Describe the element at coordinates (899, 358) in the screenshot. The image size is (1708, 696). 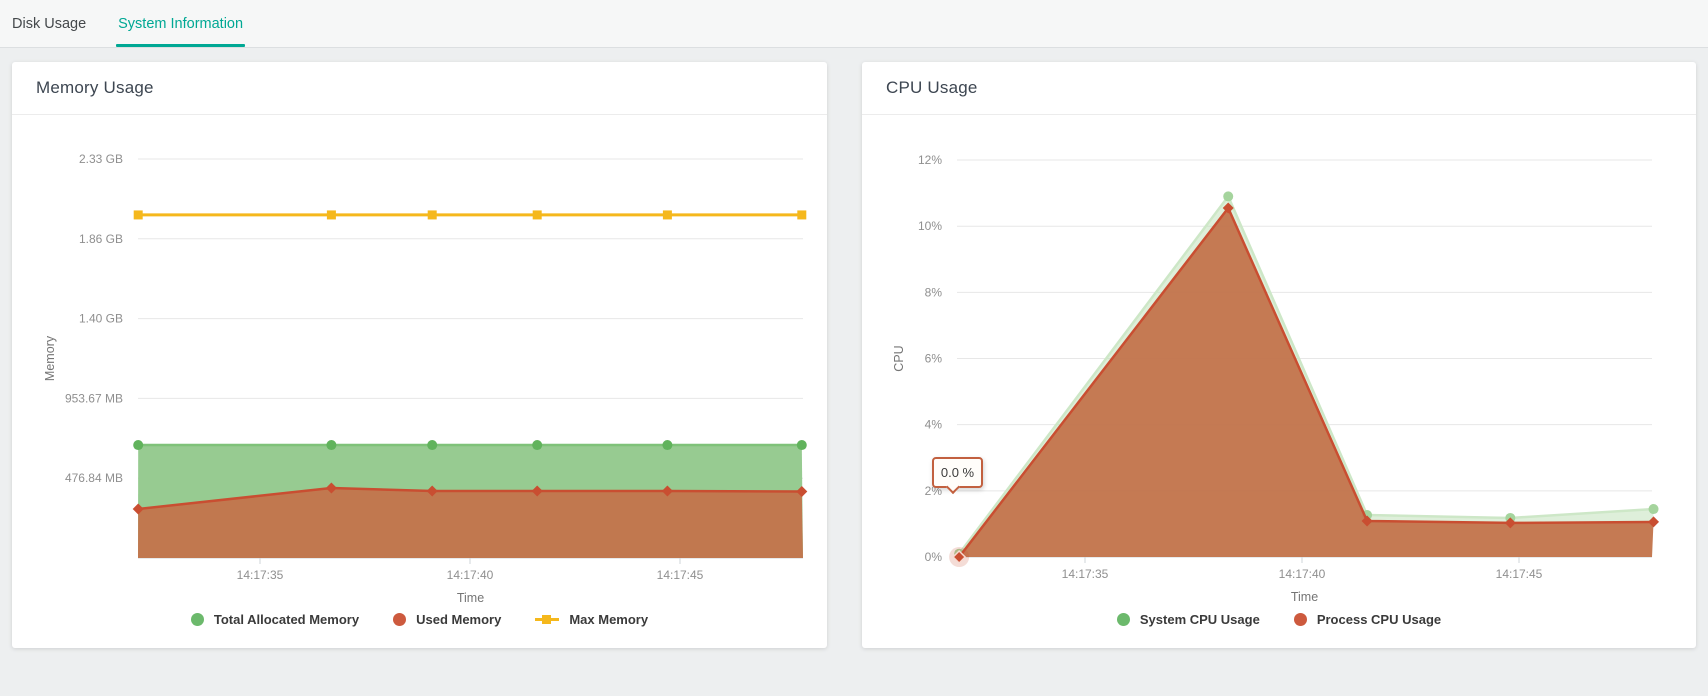
I see `cpu-ylabel: CPU` at that location.